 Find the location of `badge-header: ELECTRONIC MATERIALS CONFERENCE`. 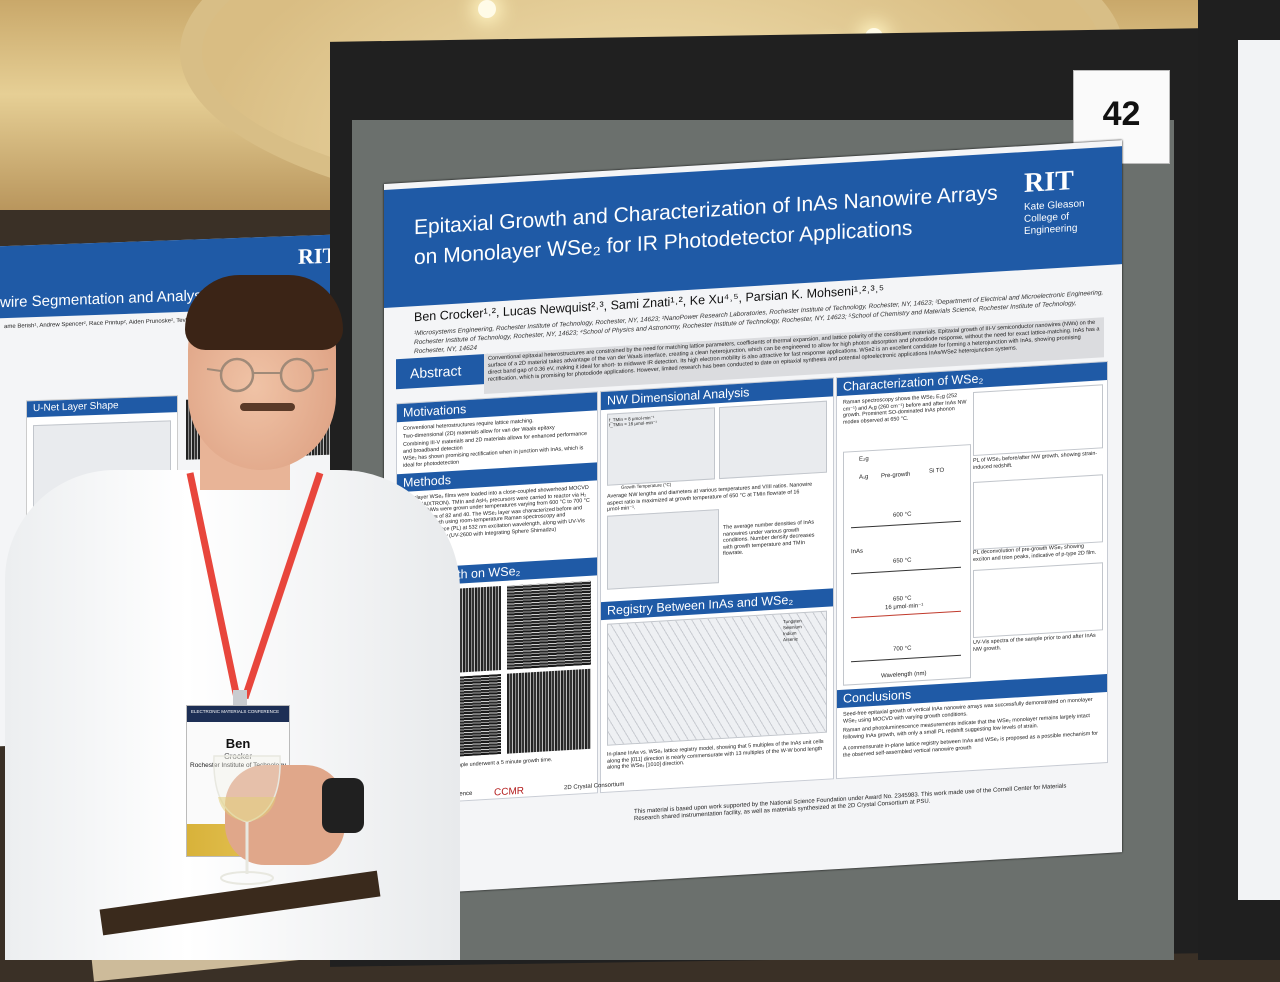

badge-header: ELECTRONIC MATERIALS CONFERENCE is located at coordinates (238, 714).